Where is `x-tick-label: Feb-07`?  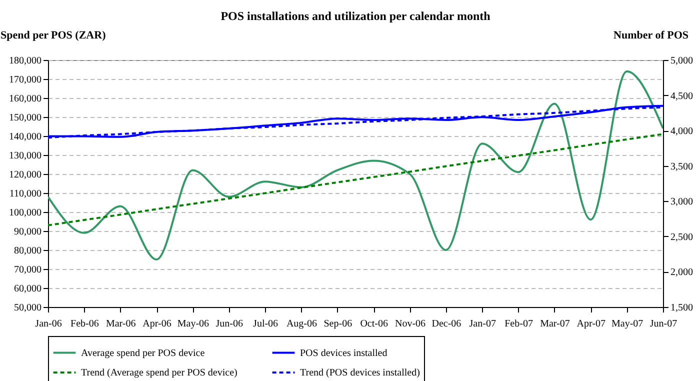
x-tick-label: Feb-07 is located at coordinates (518, 324).